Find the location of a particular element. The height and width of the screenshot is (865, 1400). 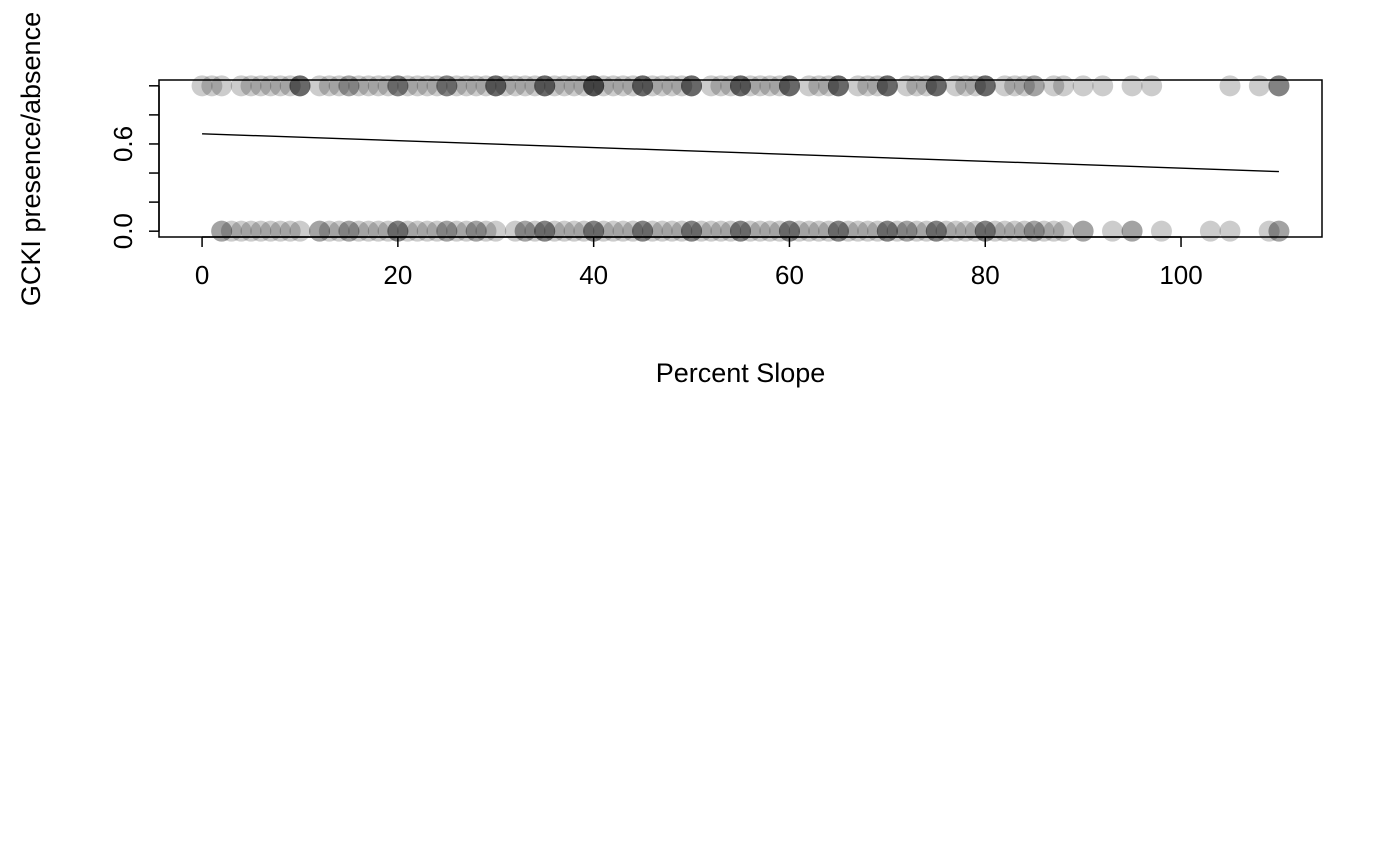

y-tick-label: 0.6 is located at coordinates (123, 144).